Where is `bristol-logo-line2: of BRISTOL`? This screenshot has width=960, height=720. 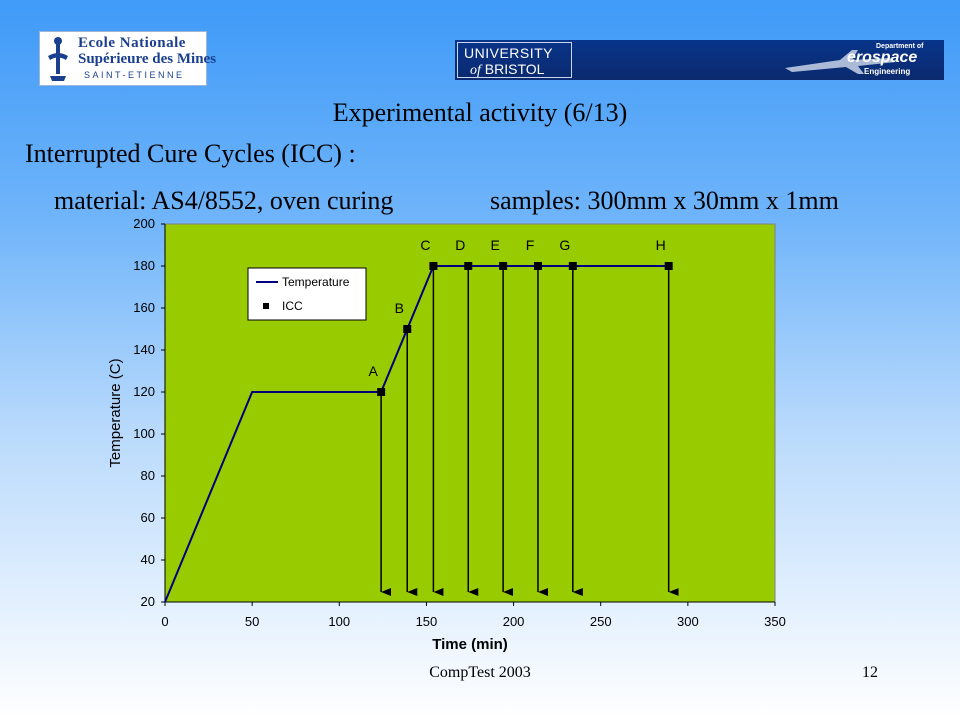 bristol-logo-line2: of BRISTOL is located at coordinates (507, 70).